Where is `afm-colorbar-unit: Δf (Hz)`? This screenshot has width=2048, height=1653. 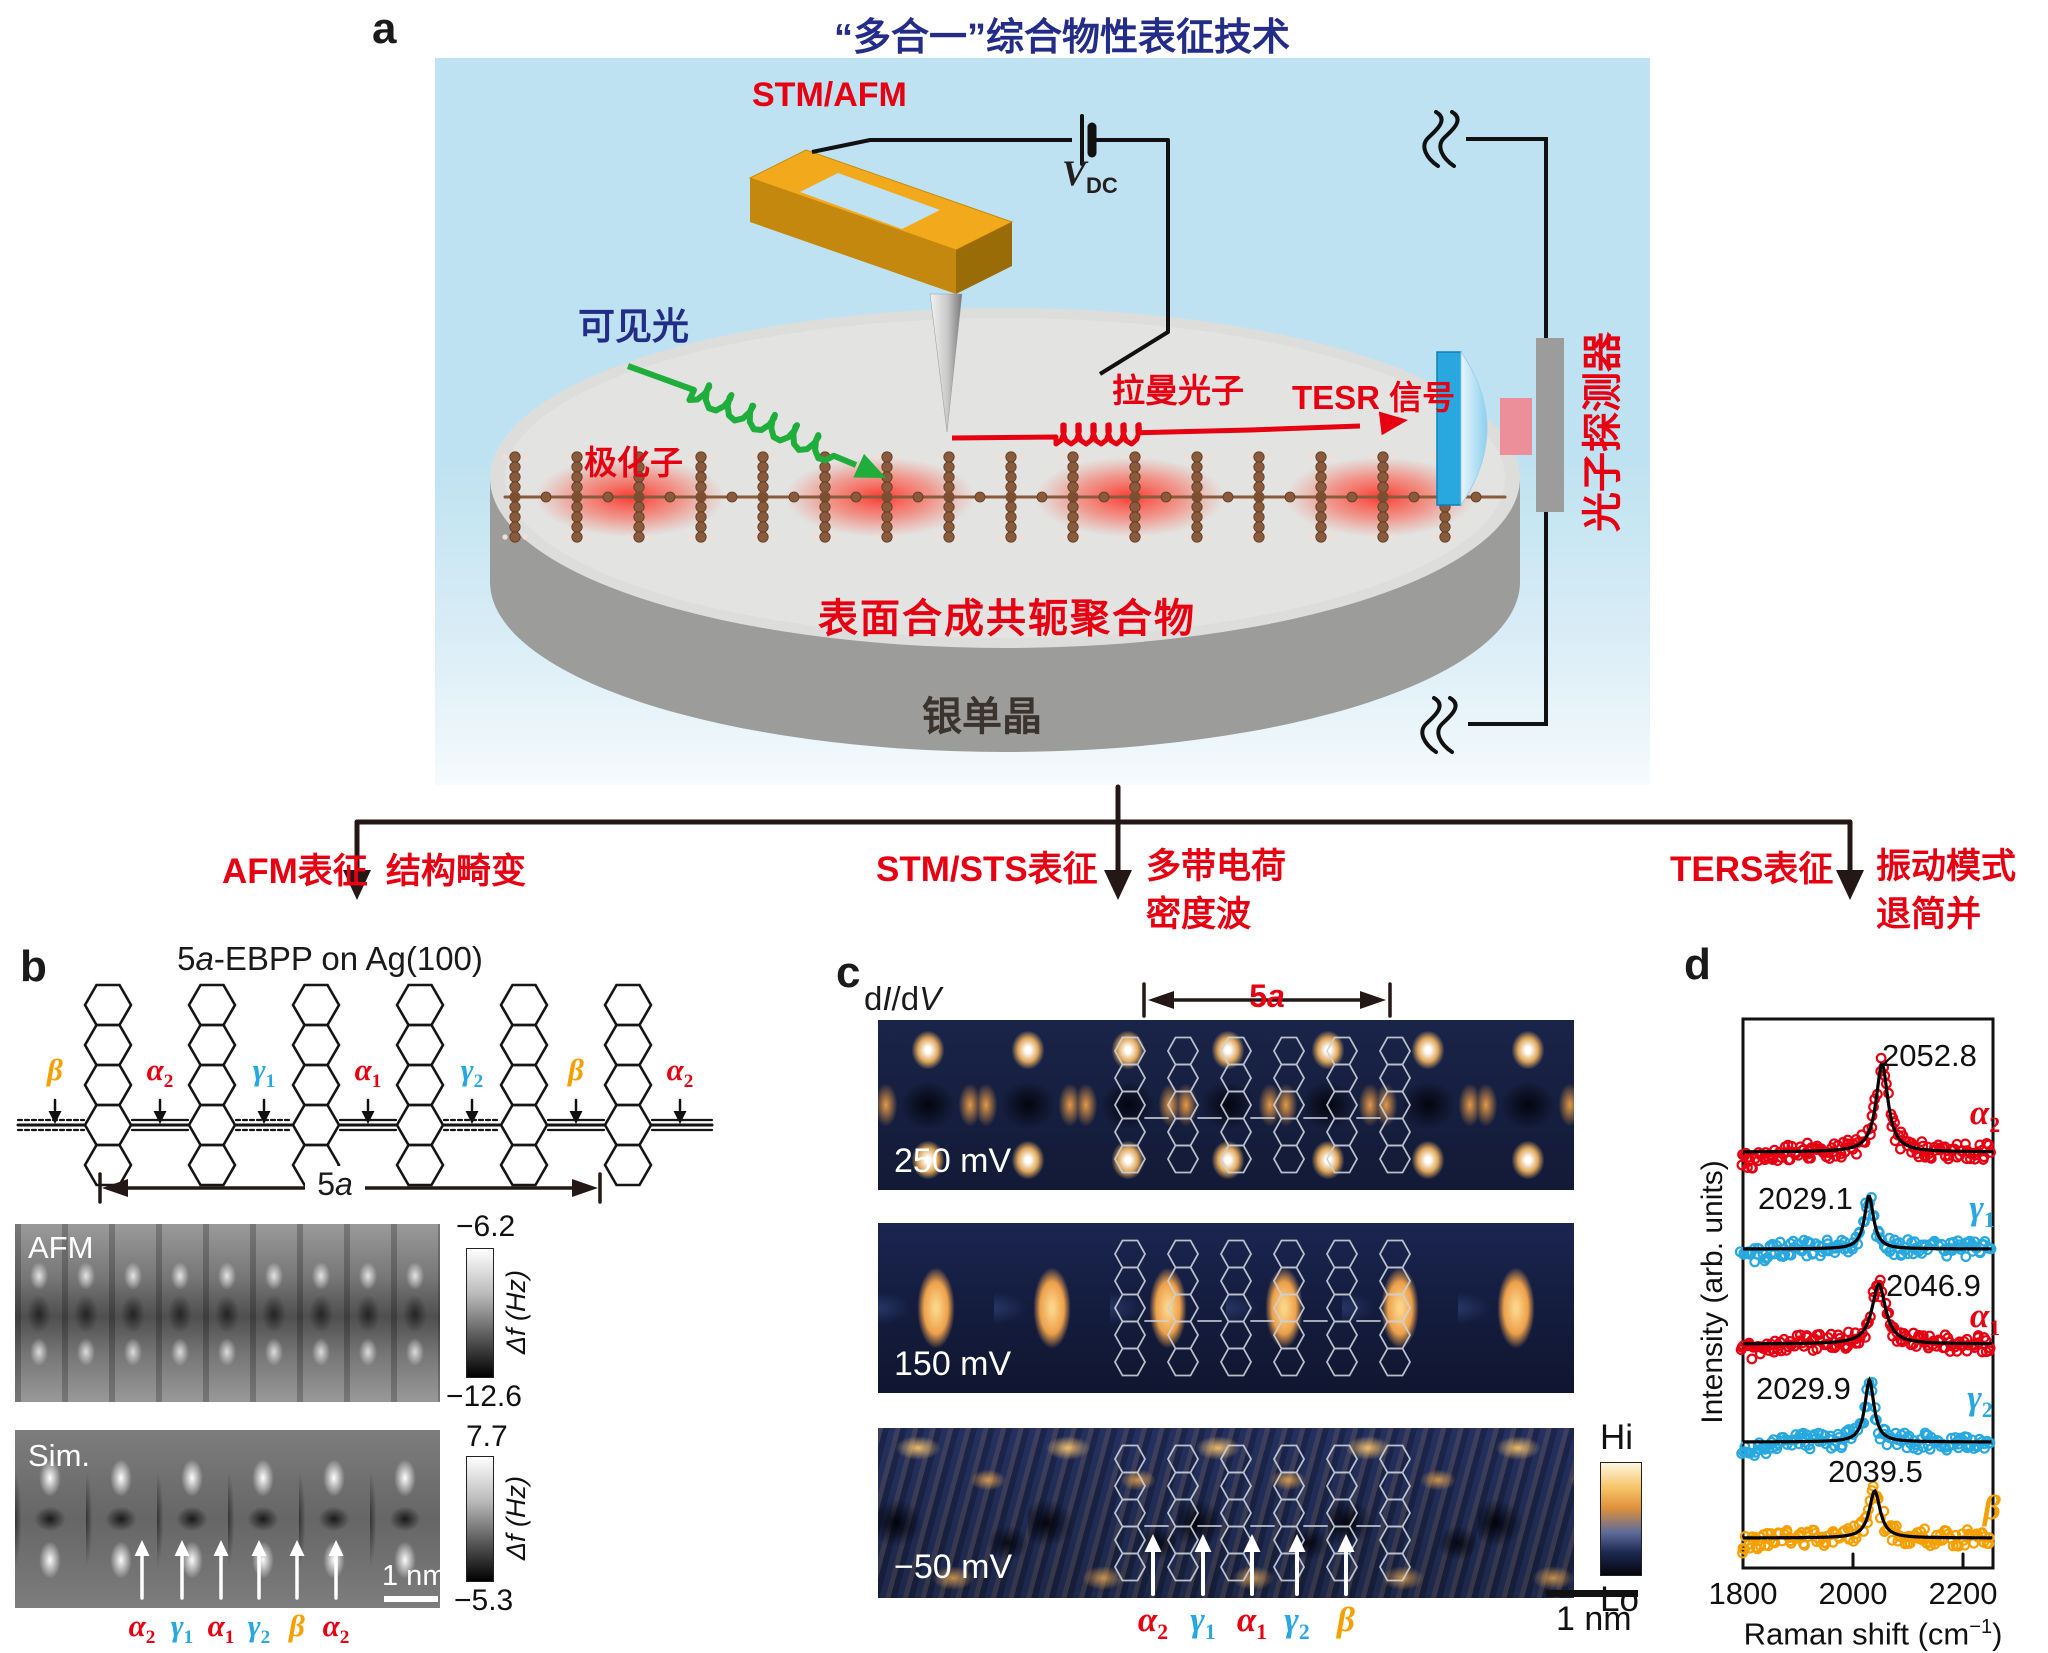
afm-colorbar-unit: Δf (Hz) is located at coordinates (516, 1312).